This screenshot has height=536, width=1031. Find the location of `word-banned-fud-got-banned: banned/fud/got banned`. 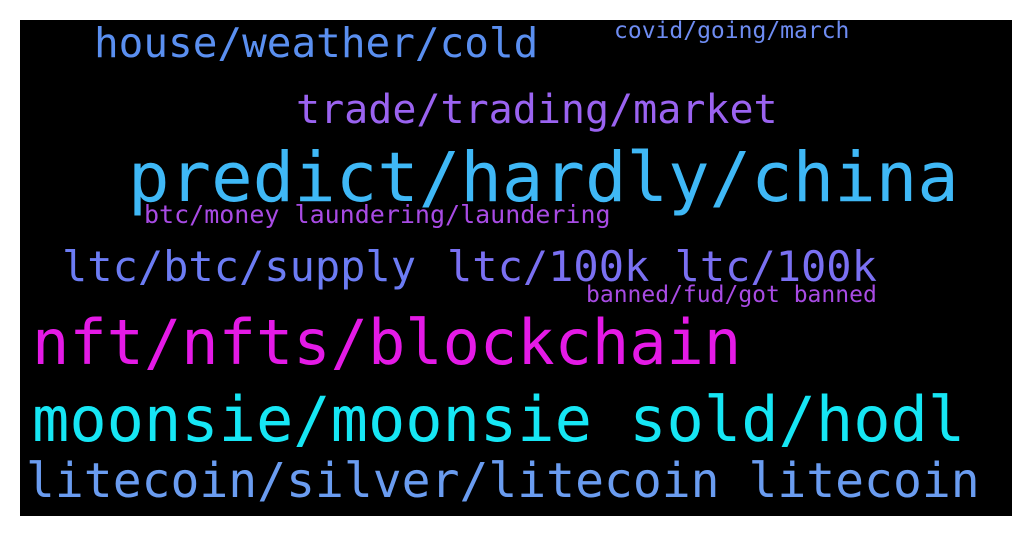

word-banned-fud-got-banned: banned/fud/got banned is located at coordinates (731, 295).